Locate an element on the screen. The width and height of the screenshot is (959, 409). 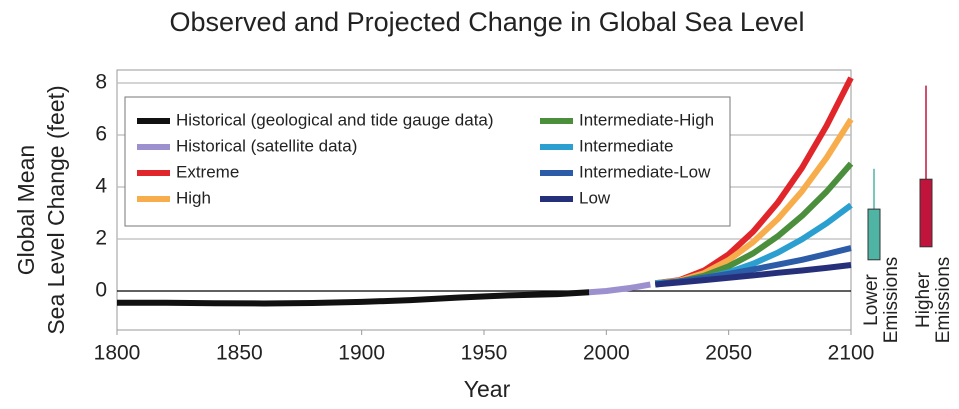
y-tick-label: 8 is located at coordinates (101, 82).